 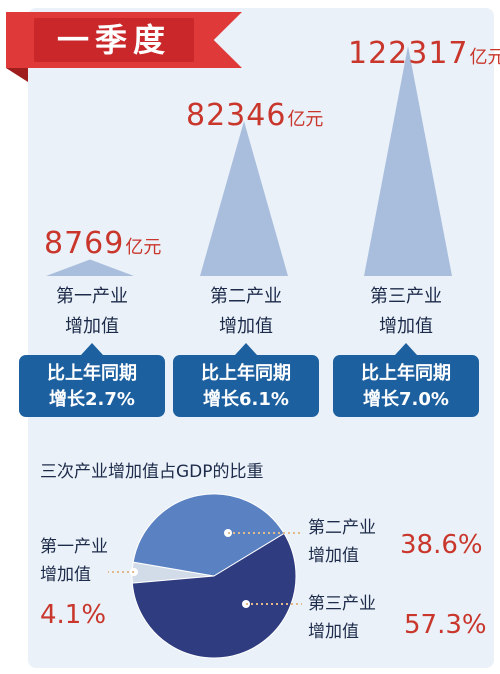 I want to click on growth-box-primary: 比上年同期 增长2.7%, so click(x=92, y=380).